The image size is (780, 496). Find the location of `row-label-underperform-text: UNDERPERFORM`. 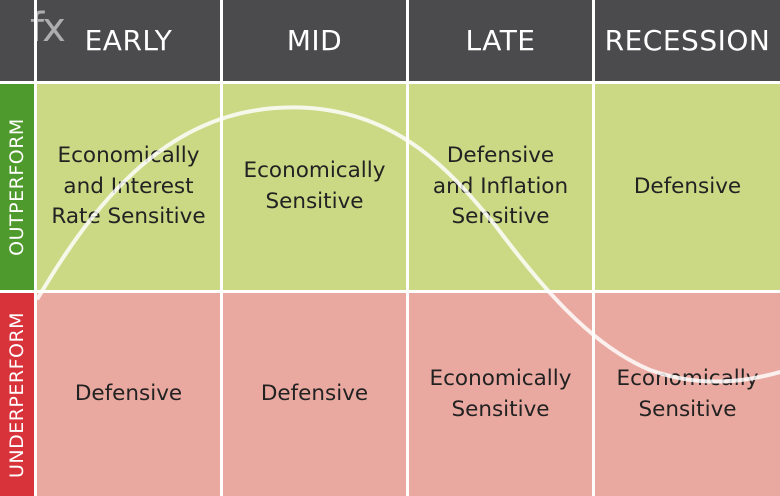

row-label-underperform-text: UNDERPERFORM is located at coordinates (17, 394).